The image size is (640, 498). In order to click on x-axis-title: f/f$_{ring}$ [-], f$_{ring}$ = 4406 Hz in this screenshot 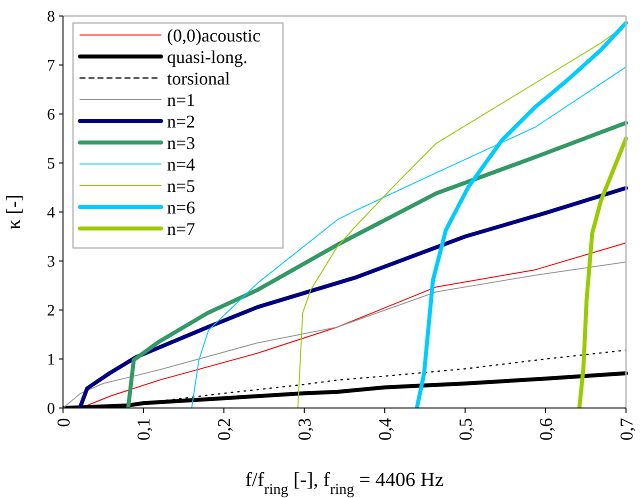, I will do `click(344, 483)`.